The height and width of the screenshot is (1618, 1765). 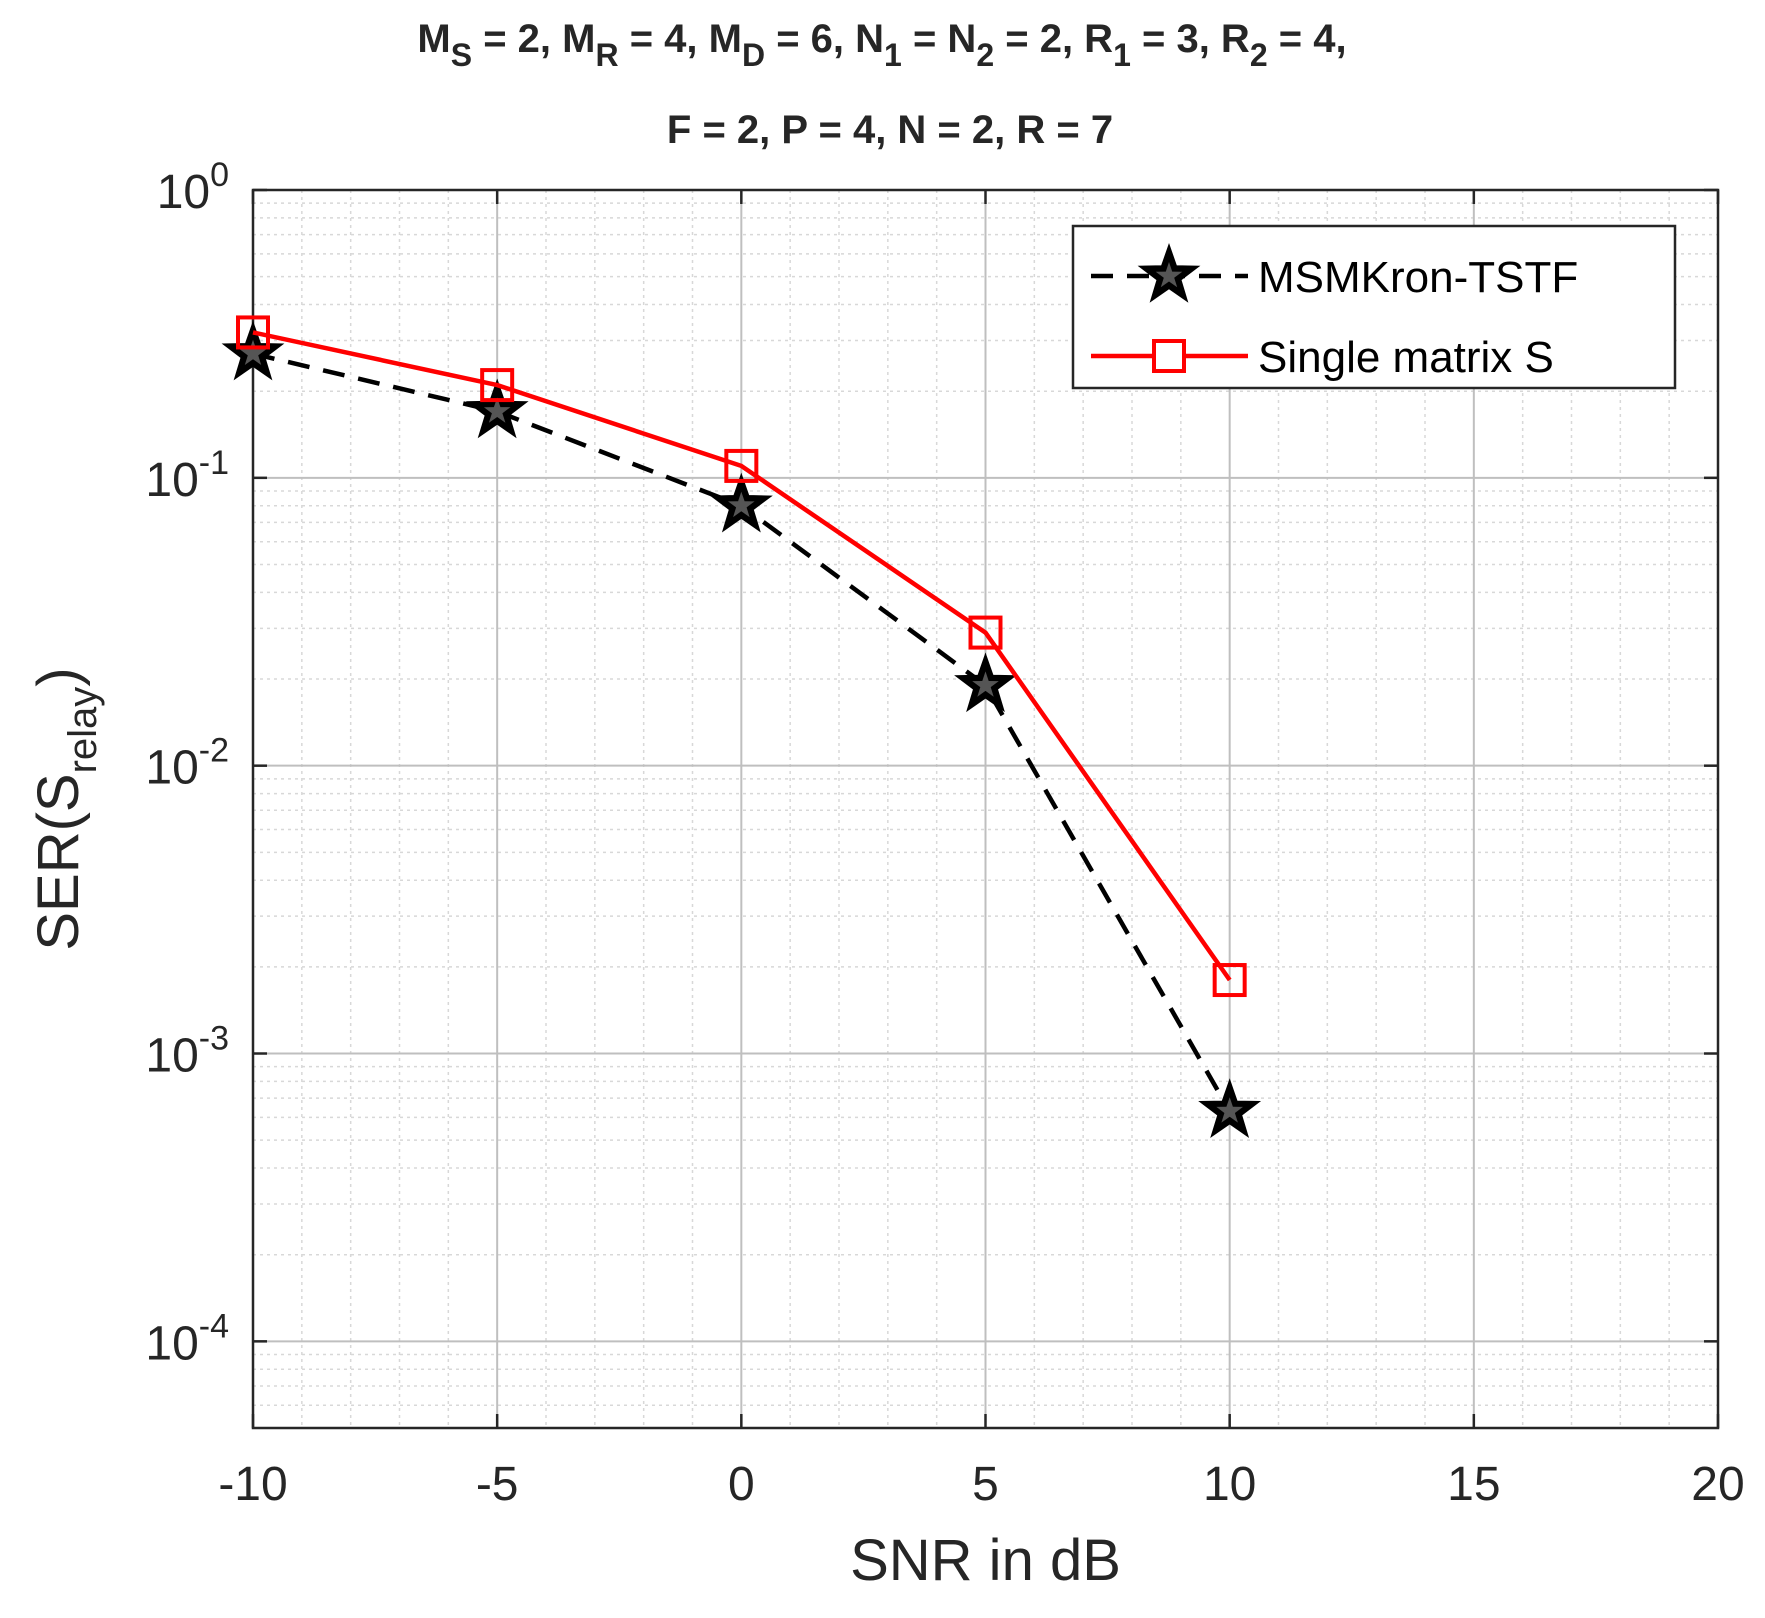 I want to click on legend-entry-1: Single matrix S, so click(x=1322, y=357).